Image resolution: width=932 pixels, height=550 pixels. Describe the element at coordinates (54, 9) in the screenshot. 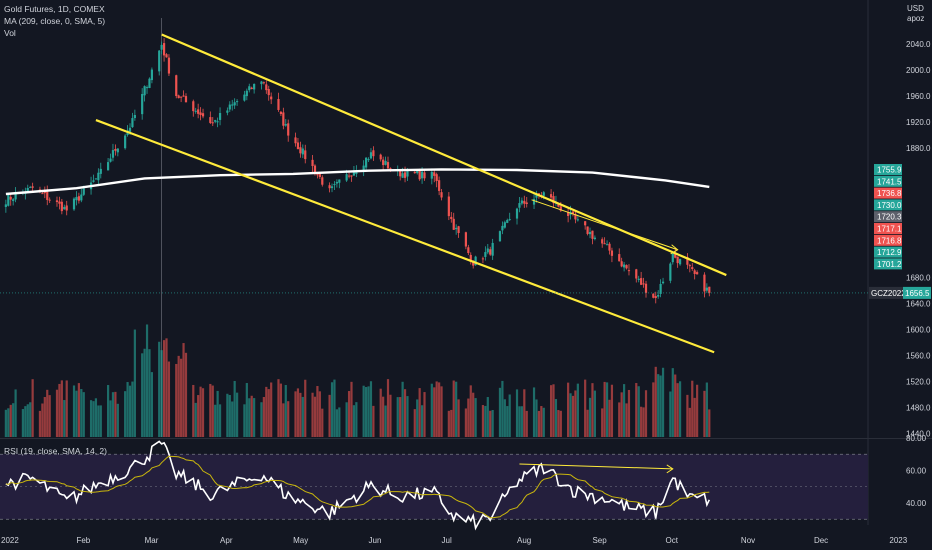

I see `symbol-label: Gold Futures, 1D, COMEX` at that location.